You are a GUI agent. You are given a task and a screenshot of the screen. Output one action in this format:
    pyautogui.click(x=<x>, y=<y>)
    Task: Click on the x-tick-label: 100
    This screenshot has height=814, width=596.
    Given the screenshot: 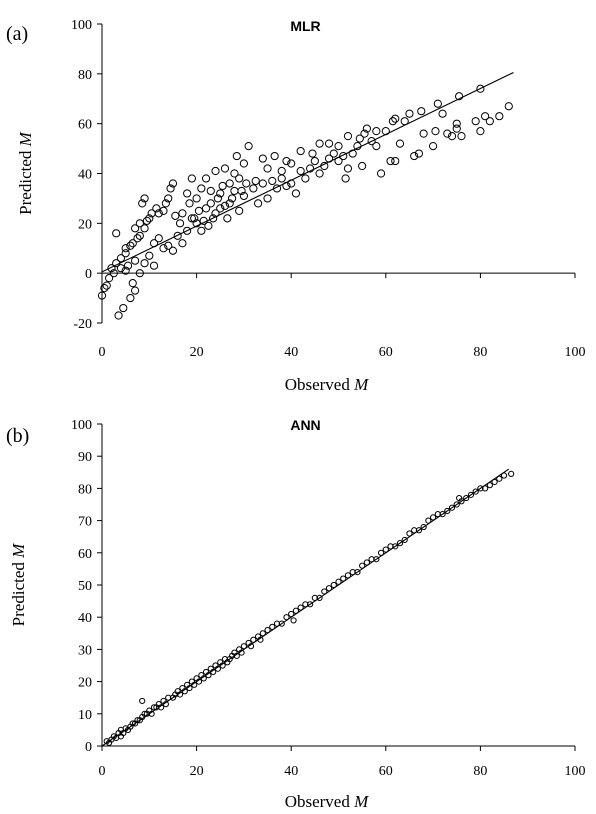 What is the action you would take?
    pyautogui.click(x=575, y=352)
    